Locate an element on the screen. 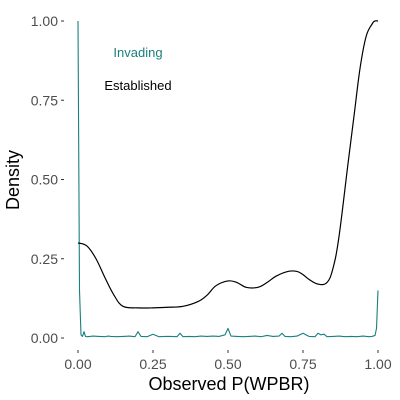 Image resolution: width=400 pixels, height=400 pixels. x-axis: 0.00 0.25 0.50 0.75 1.00 is located at coordinates (228, 361).